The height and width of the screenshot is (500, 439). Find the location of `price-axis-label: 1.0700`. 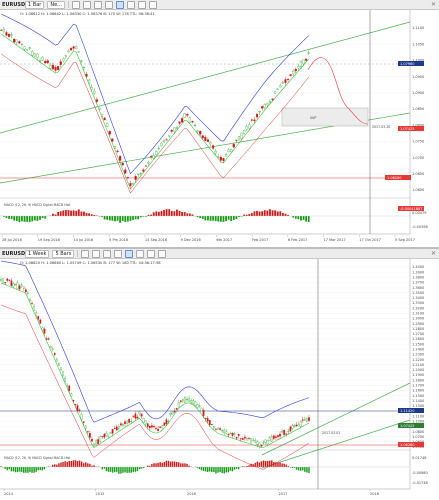

price-axis-label: 1.0700 is located at coordinates (418, 437).